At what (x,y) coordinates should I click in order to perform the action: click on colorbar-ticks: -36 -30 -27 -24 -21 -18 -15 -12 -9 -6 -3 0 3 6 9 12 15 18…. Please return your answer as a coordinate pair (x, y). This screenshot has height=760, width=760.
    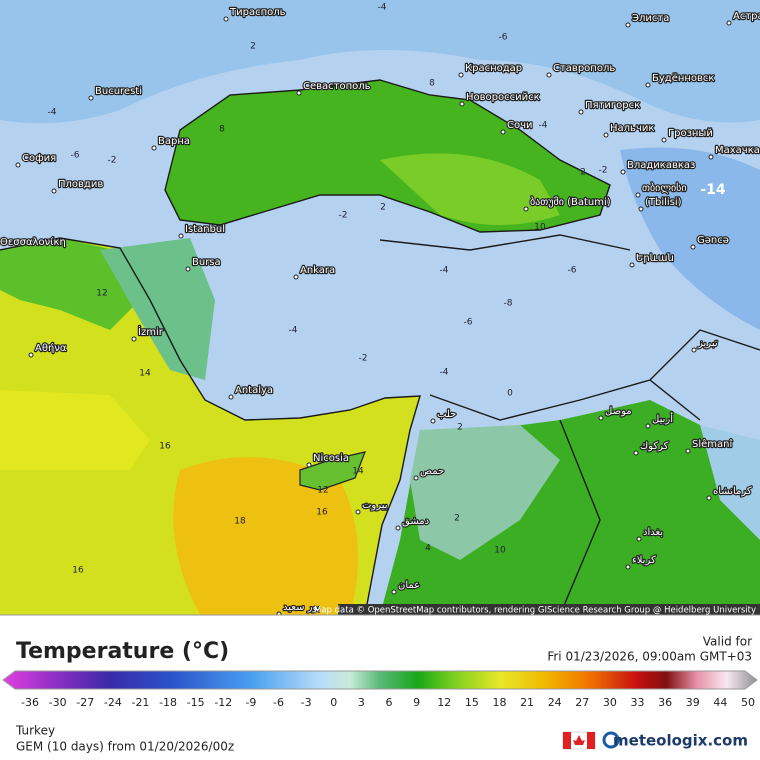
    Looking at the image, I should click on (388, 702).